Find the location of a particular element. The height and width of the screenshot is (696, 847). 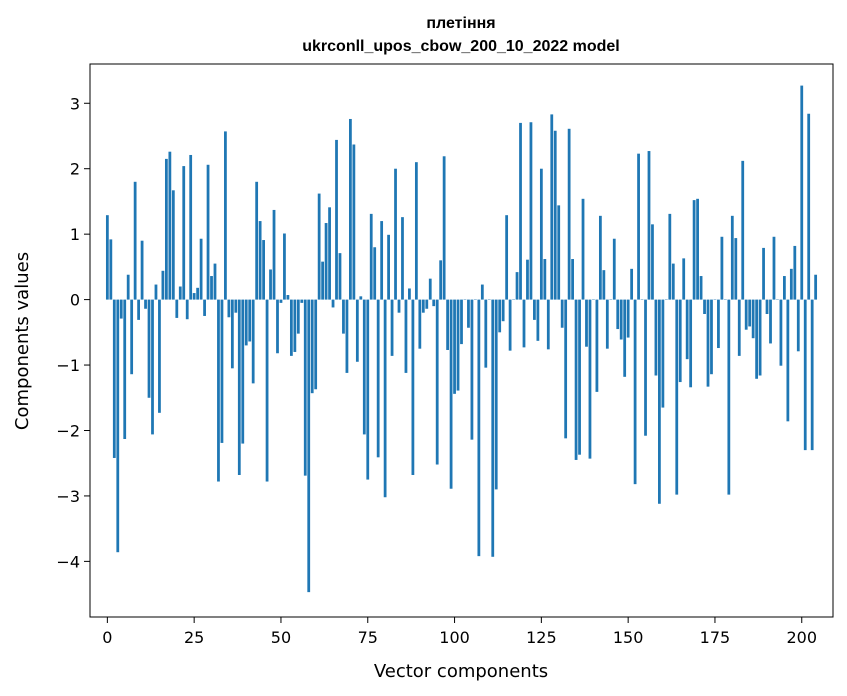

x-tick-label: 125 is located at coordinates (541, 637).